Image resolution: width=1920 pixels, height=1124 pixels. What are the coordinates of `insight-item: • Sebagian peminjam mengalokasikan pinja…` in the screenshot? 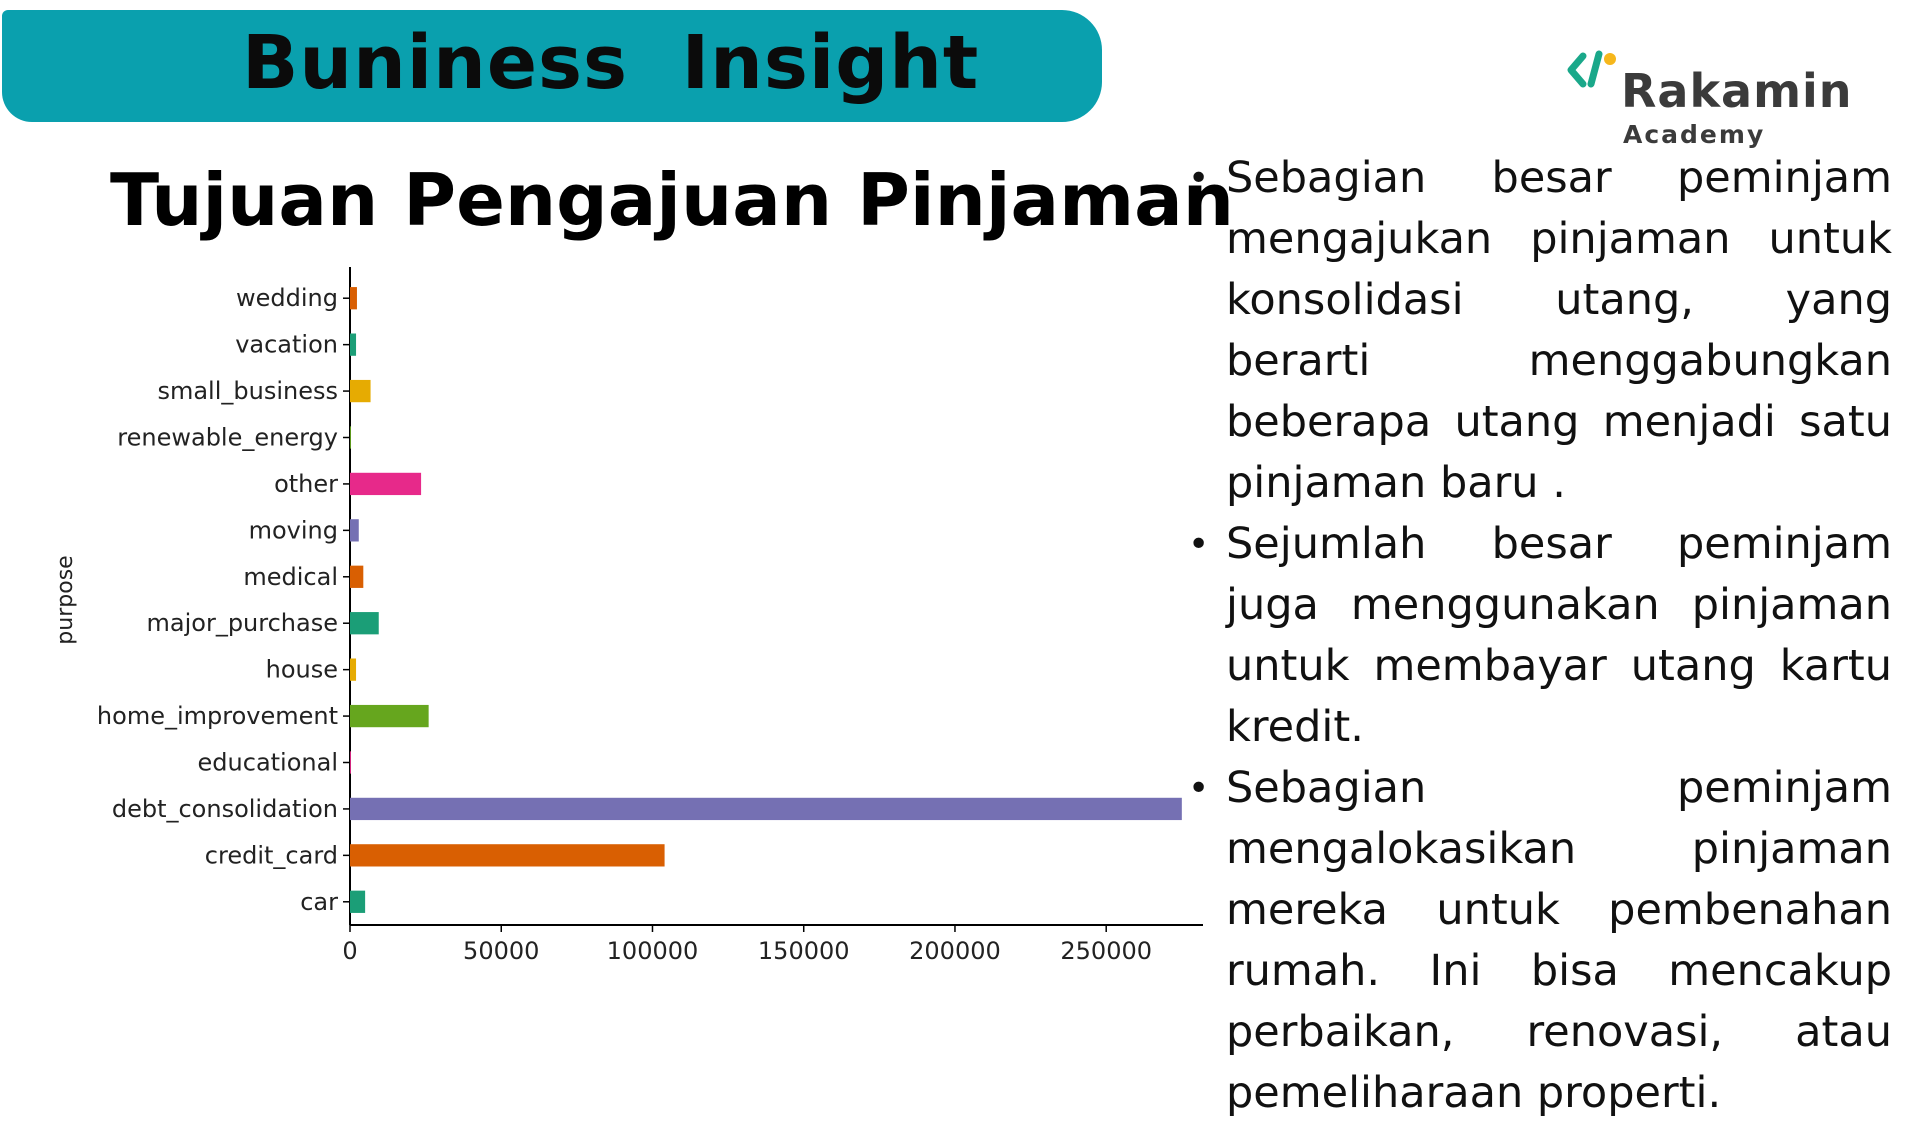 It's located at (1540, 941).